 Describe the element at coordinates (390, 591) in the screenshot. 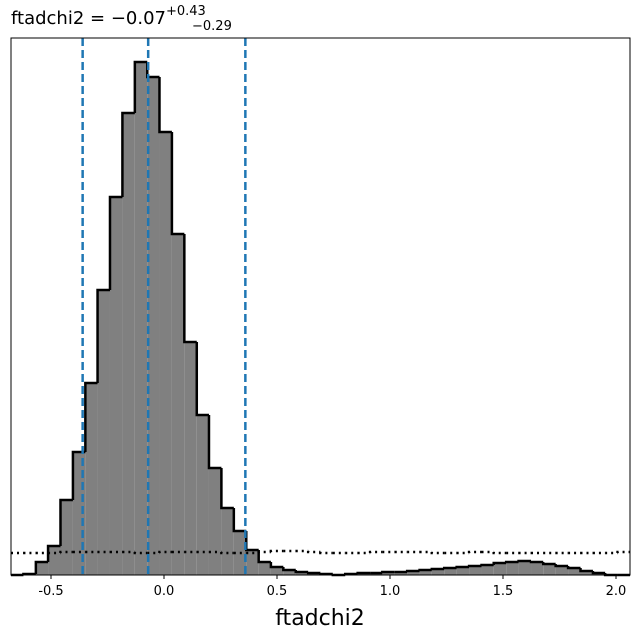

I see `x-tick-label: 1.0` at that location.